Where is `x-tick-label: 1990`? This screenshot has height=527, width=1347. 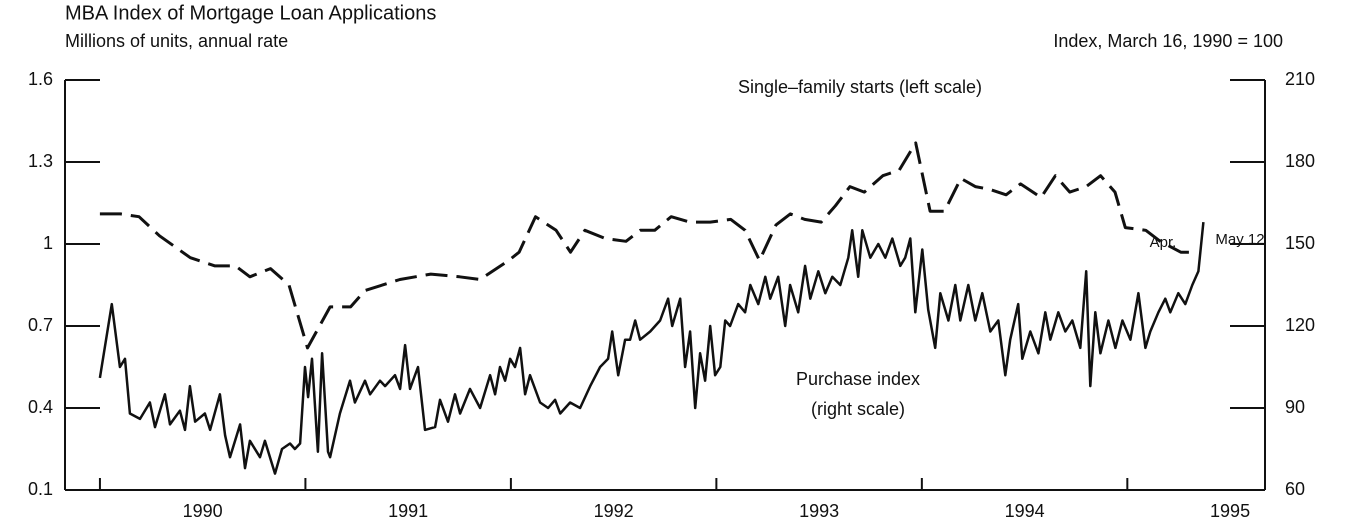 x-tick-label: 1990 is located at coordinates (203, 511).